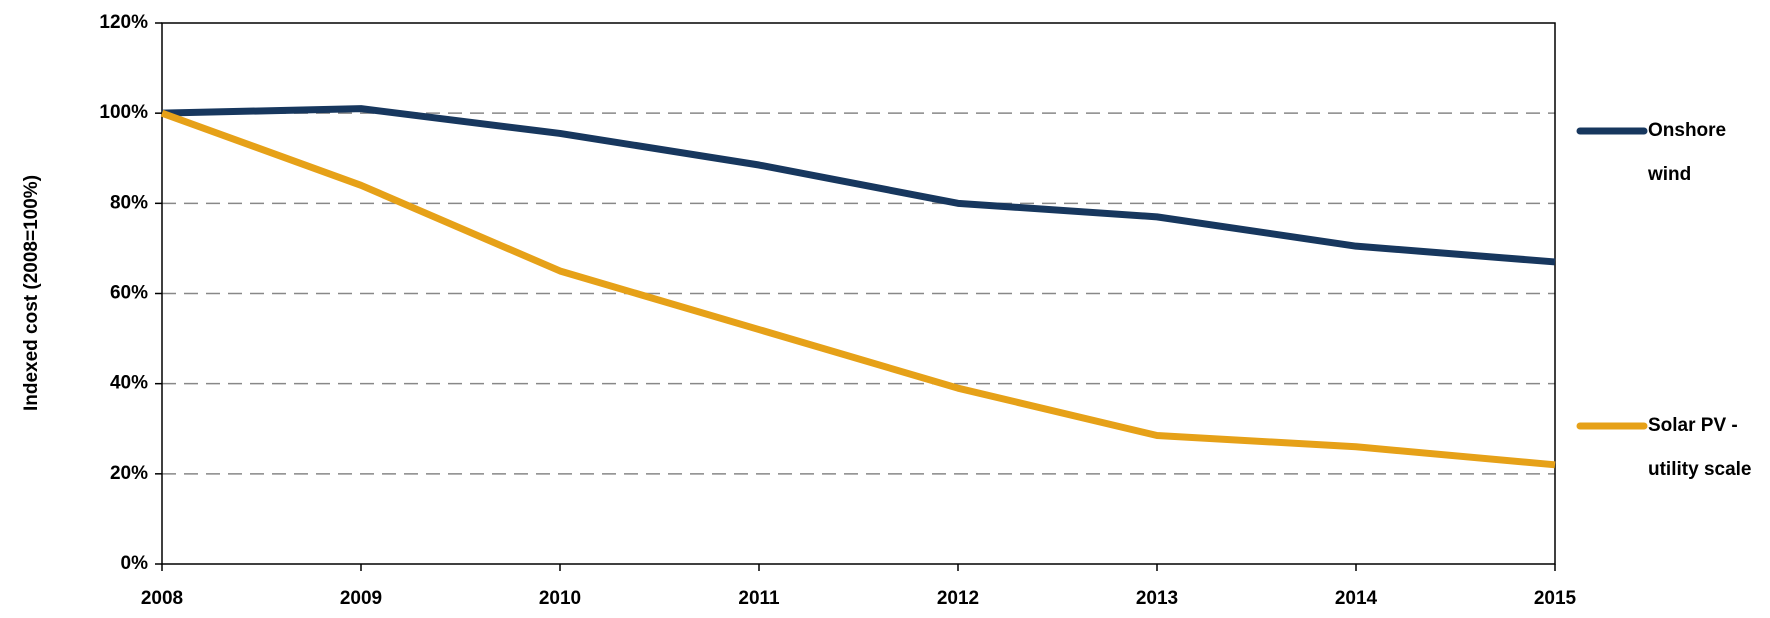  Describe the element at coordinates (129, 383) in the screenshot. I see `y-tick-label: 40%` at that location.